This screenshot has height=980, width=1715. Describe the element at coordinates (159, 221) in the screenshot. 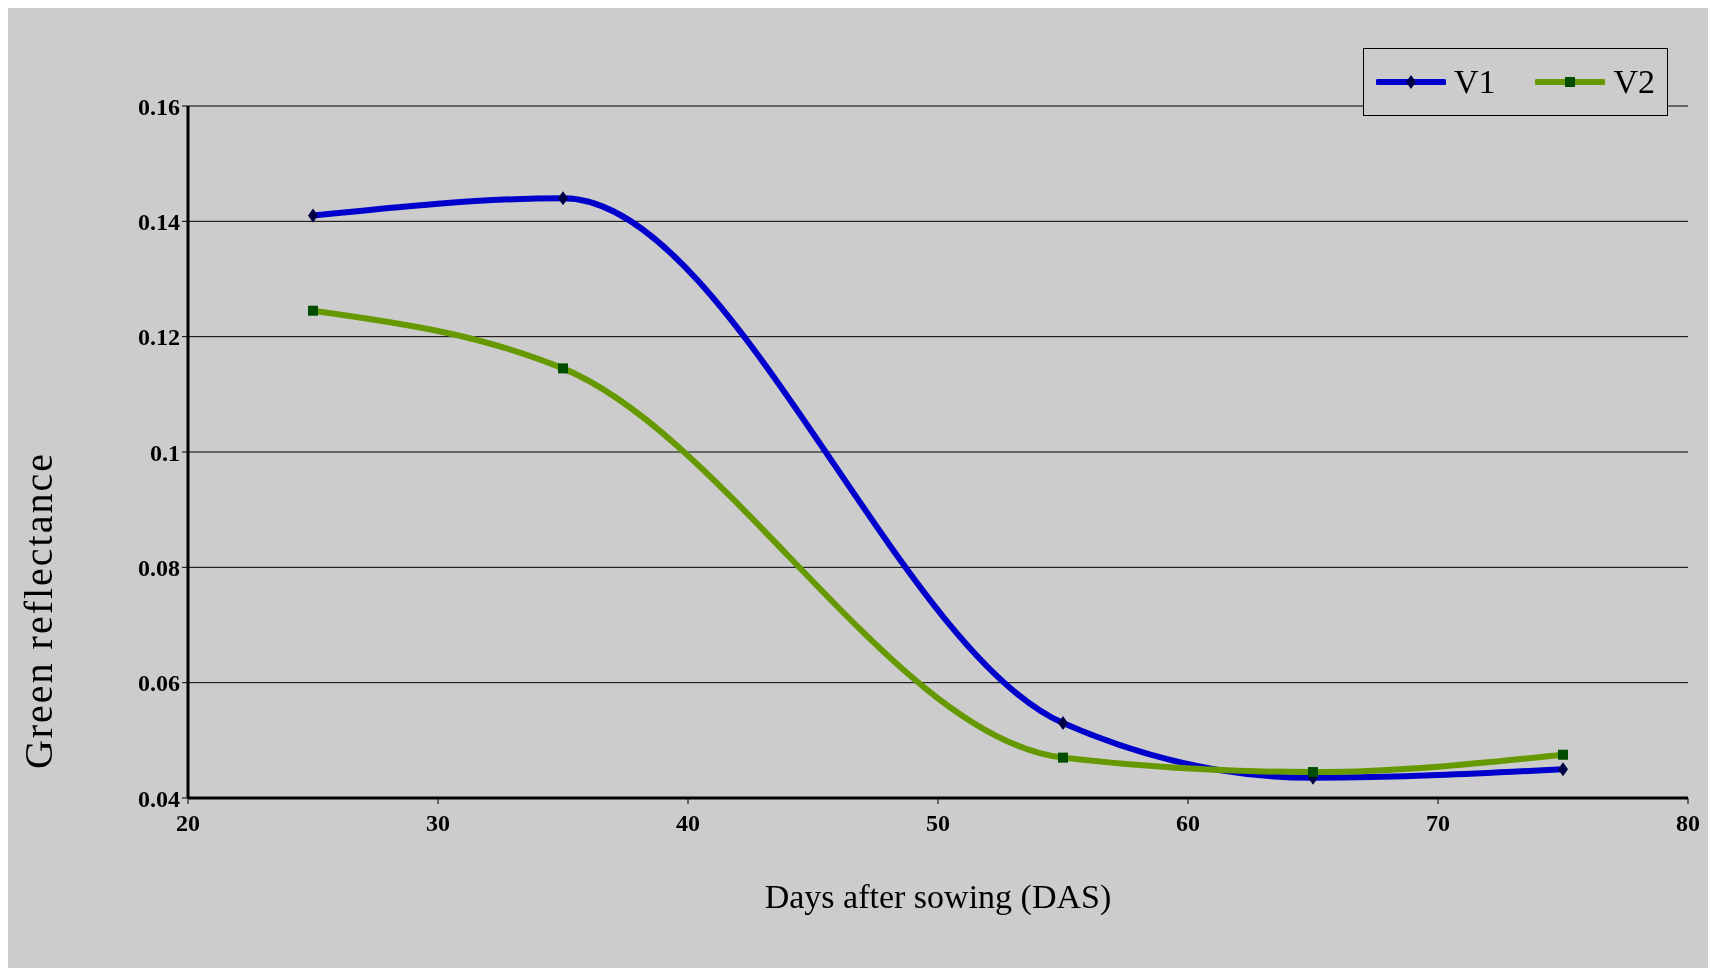

I see `y-tick-label: 0.14` at that location.